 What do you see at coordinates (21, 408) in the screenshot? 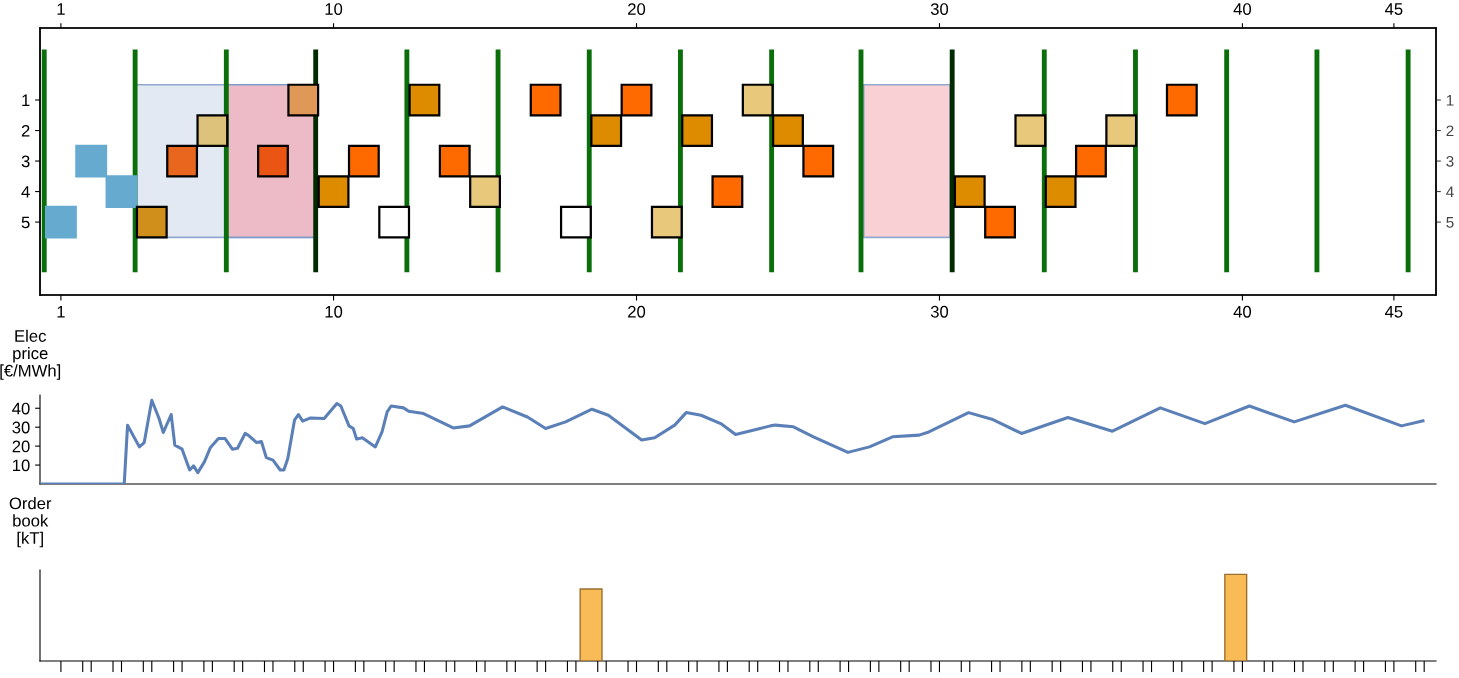
I see `y-tick-label: 40` at bounding box center [21, 408].